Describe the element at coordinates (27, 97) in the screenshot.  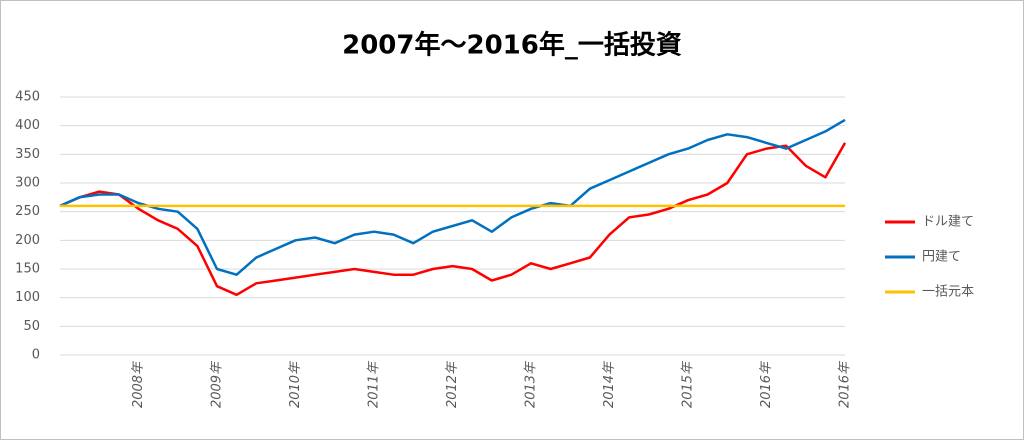
I see `y-tick-label: 450` at that location.